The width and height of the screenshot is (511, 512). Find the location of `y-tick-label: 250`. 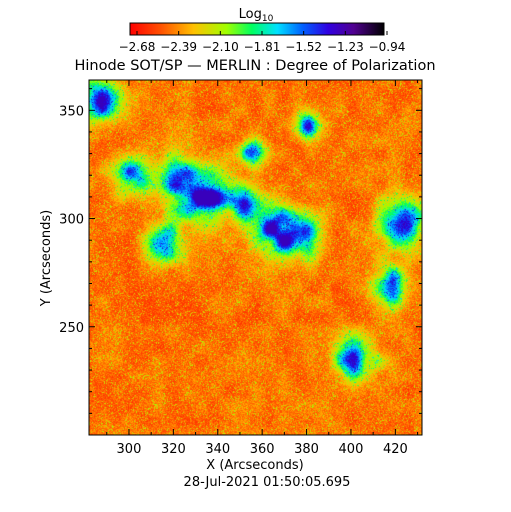

y-tick-label: 250 is located at coordinates (71, 328).